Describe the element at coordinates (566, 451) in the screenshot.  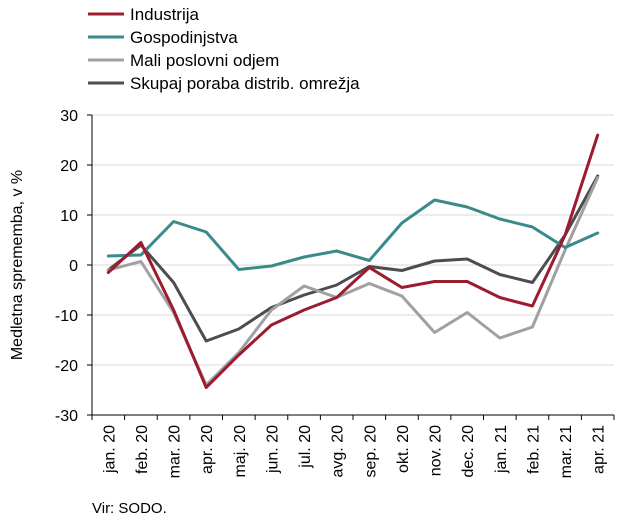
I see `x-tick-label: mar. 21` at that location.